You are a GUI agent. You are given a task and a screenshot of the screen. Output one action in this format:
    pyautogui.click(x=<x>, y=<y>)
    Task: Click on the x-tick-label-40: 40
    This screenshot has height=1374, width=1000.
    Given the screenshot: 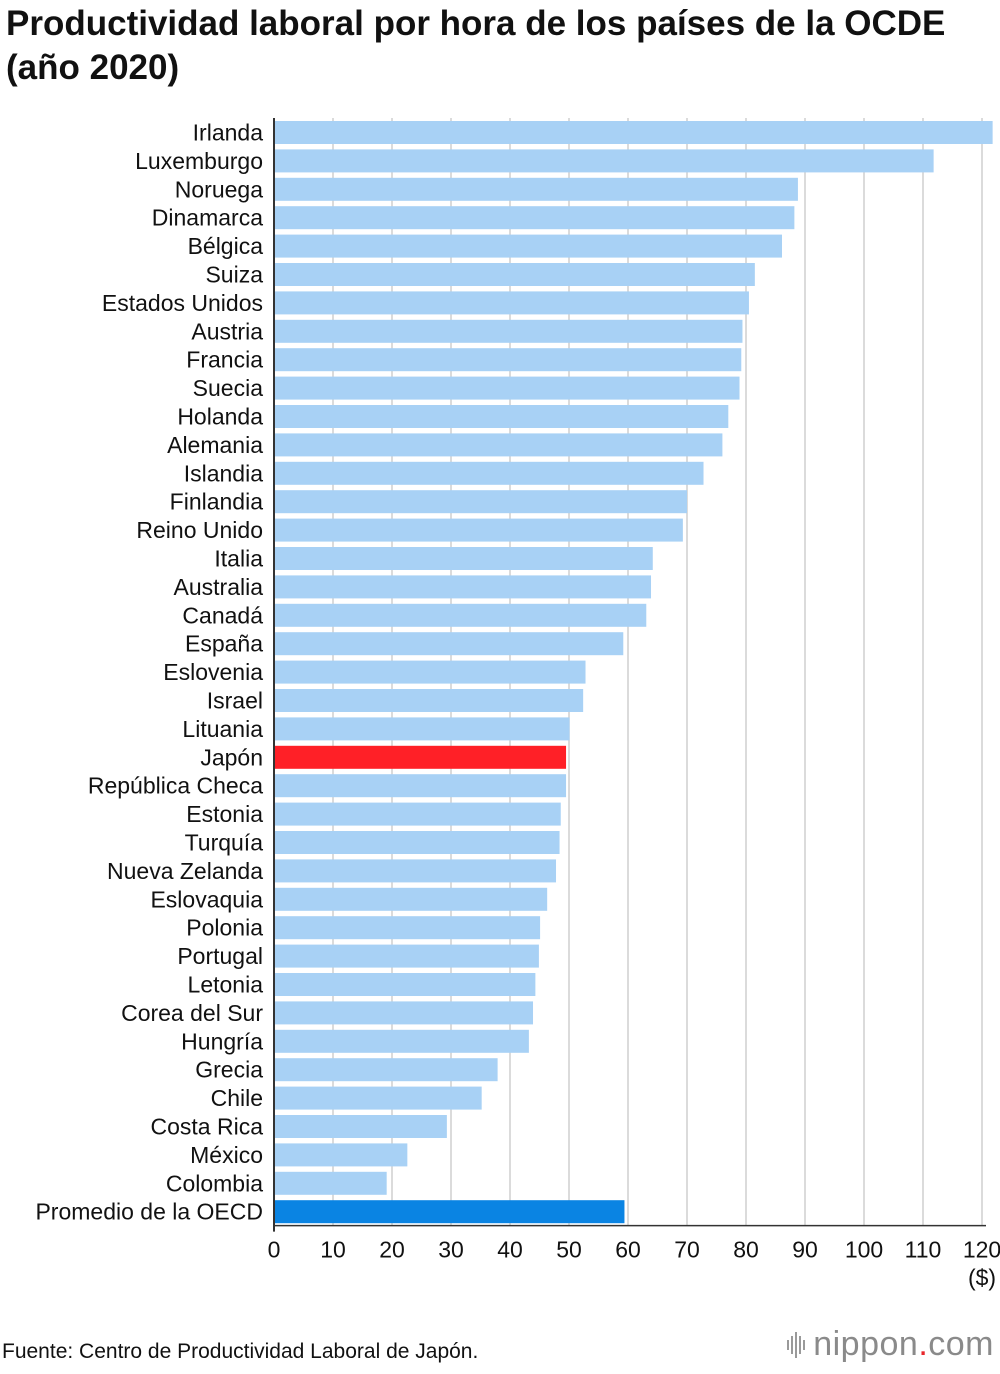 What is the action you would take?
    pyautogui.click(x=510, y=1250)
    